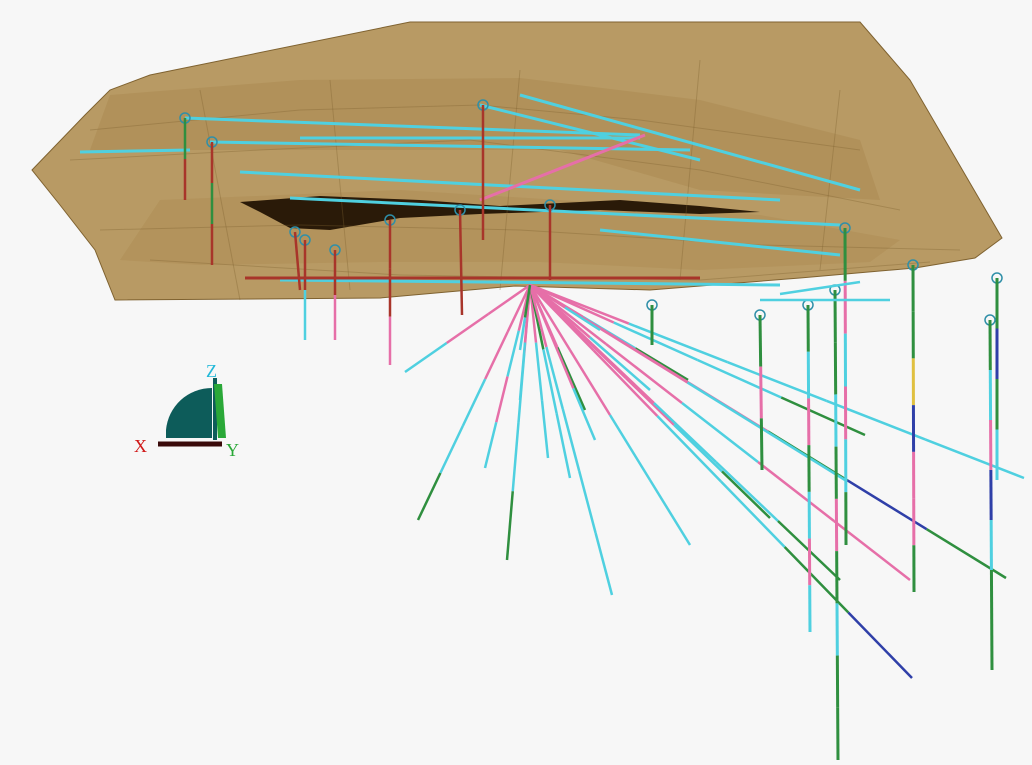 The width and height of the screenshot is (1032, 765). What do you see at coordinates (220, 411) in the screenshot?
I see `y-axis-marker` at bounding box center [220, 411].